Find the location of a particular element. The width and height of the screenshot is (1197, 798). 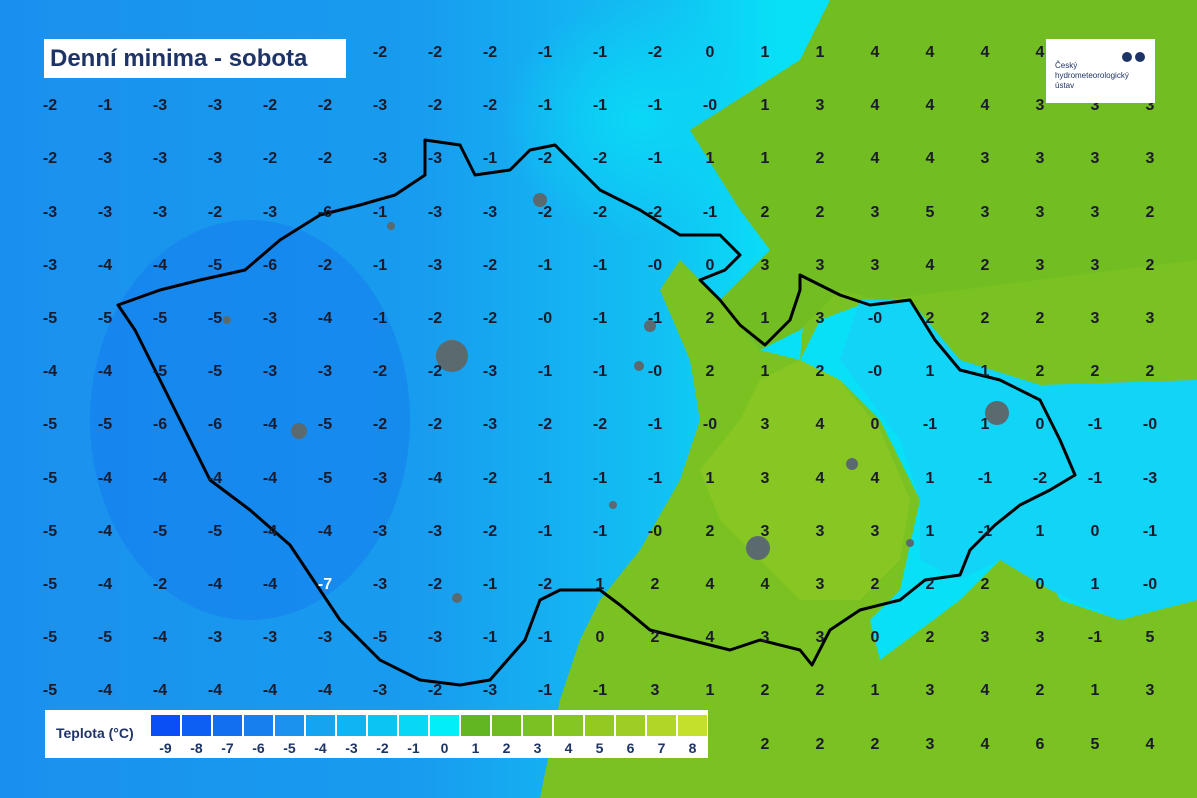

city-zlin is located at coordinates (910, 543).